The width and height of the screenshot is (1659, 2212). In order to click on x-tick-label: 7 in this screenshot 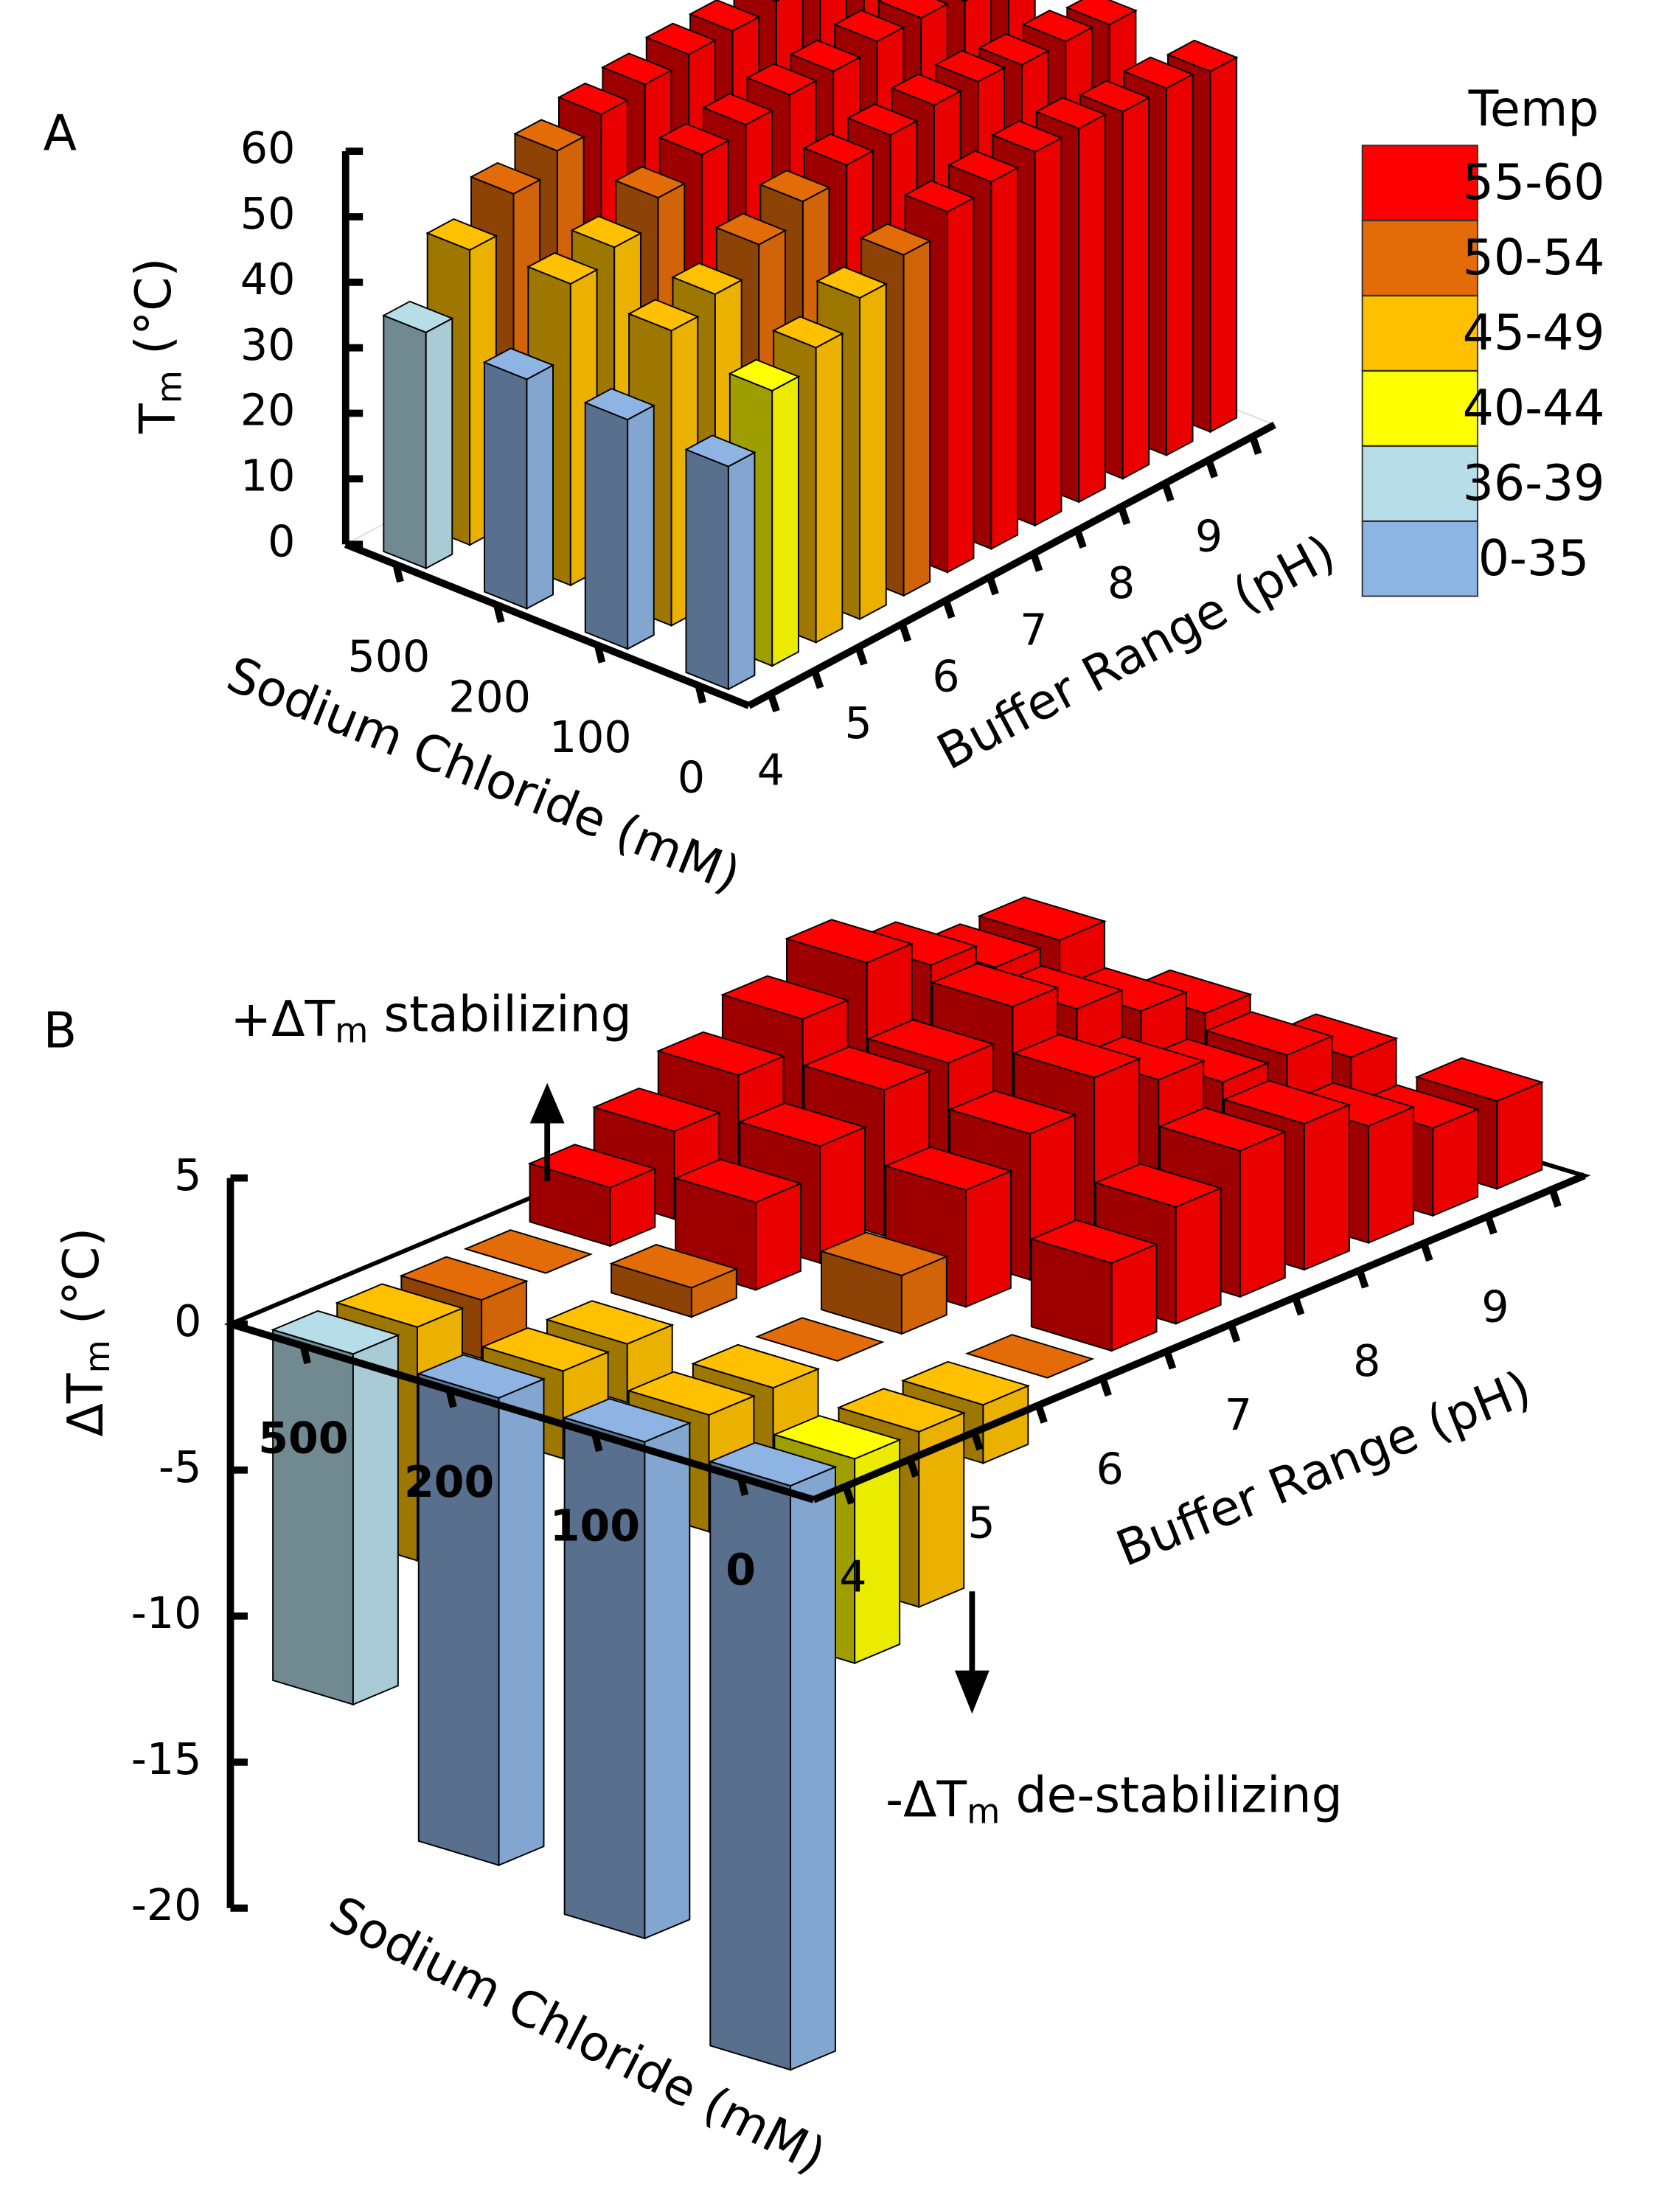, I will do `click(1033, 630)`.